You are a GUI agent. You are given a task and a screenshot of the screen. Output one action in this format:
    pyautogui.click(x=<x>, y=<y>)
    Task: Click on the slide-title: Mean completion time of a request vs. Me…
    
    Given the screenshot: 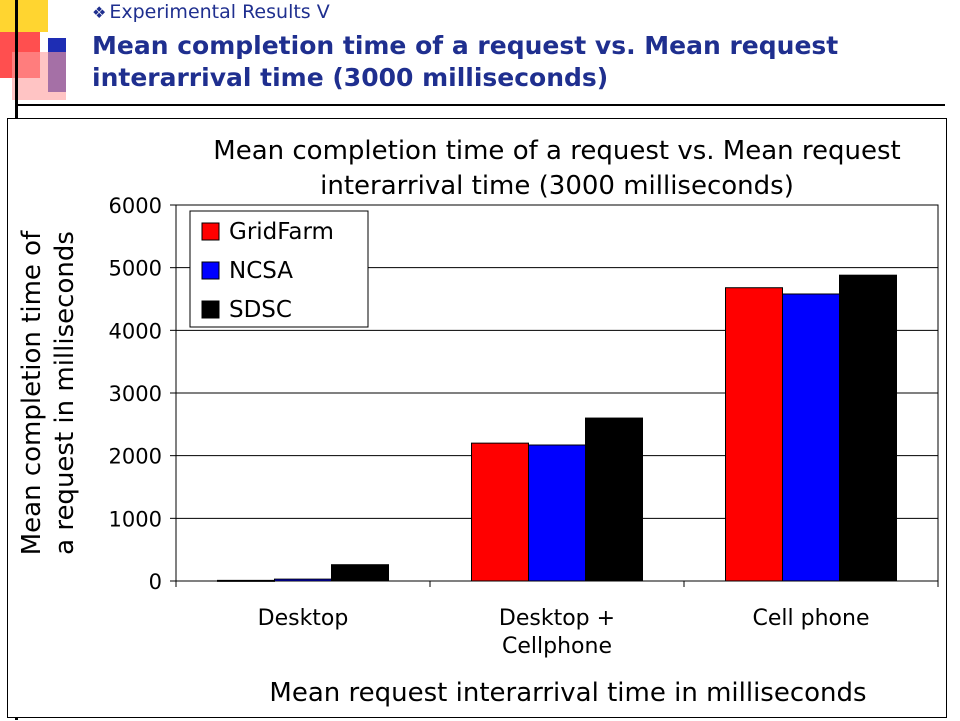 What is the action you would take?
    pyautogui.click(x=465, y=61)
    